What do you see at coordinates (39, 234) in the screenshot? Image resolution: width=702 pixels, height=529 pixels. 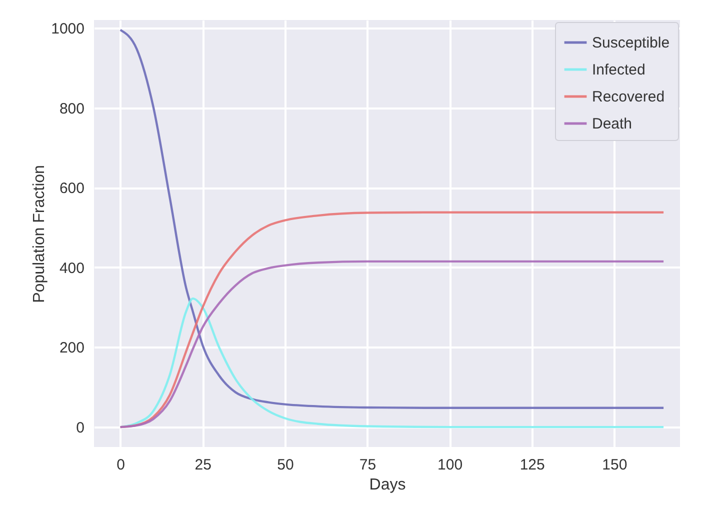 I see `y-axis-title: Population Fraction` at bounding box center [39, 234].